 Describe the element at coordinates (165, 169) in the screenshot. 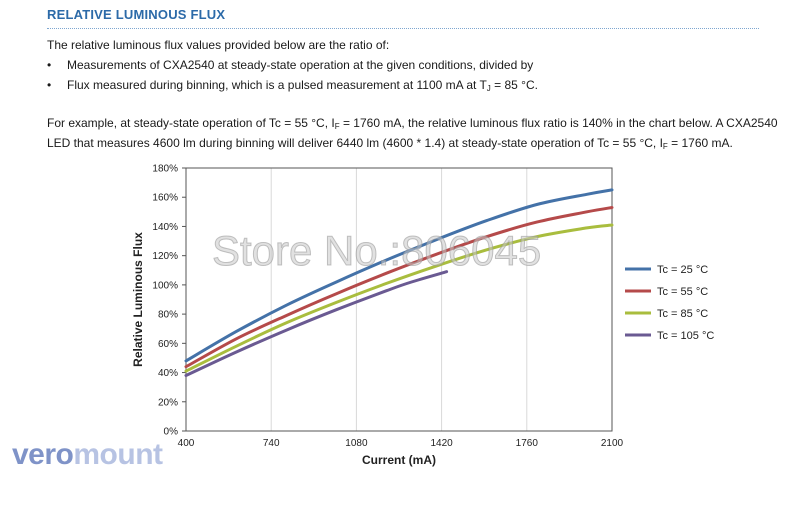

I see `y-tick-label: 180%` at that location.